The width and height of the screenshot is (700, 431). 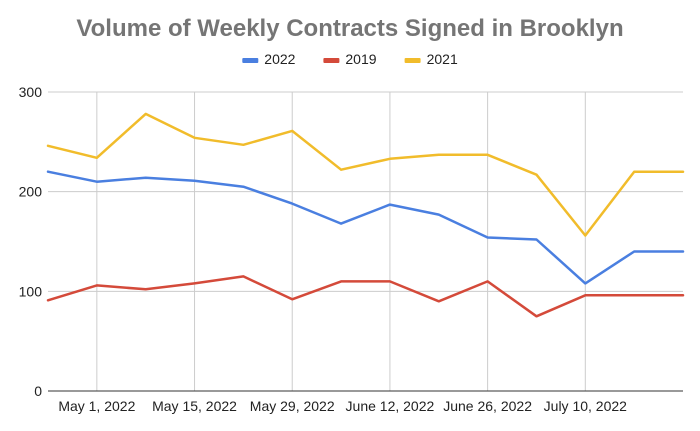 I want to click on x-tick-label: June 12, 2022, so click(x=390, y=406).